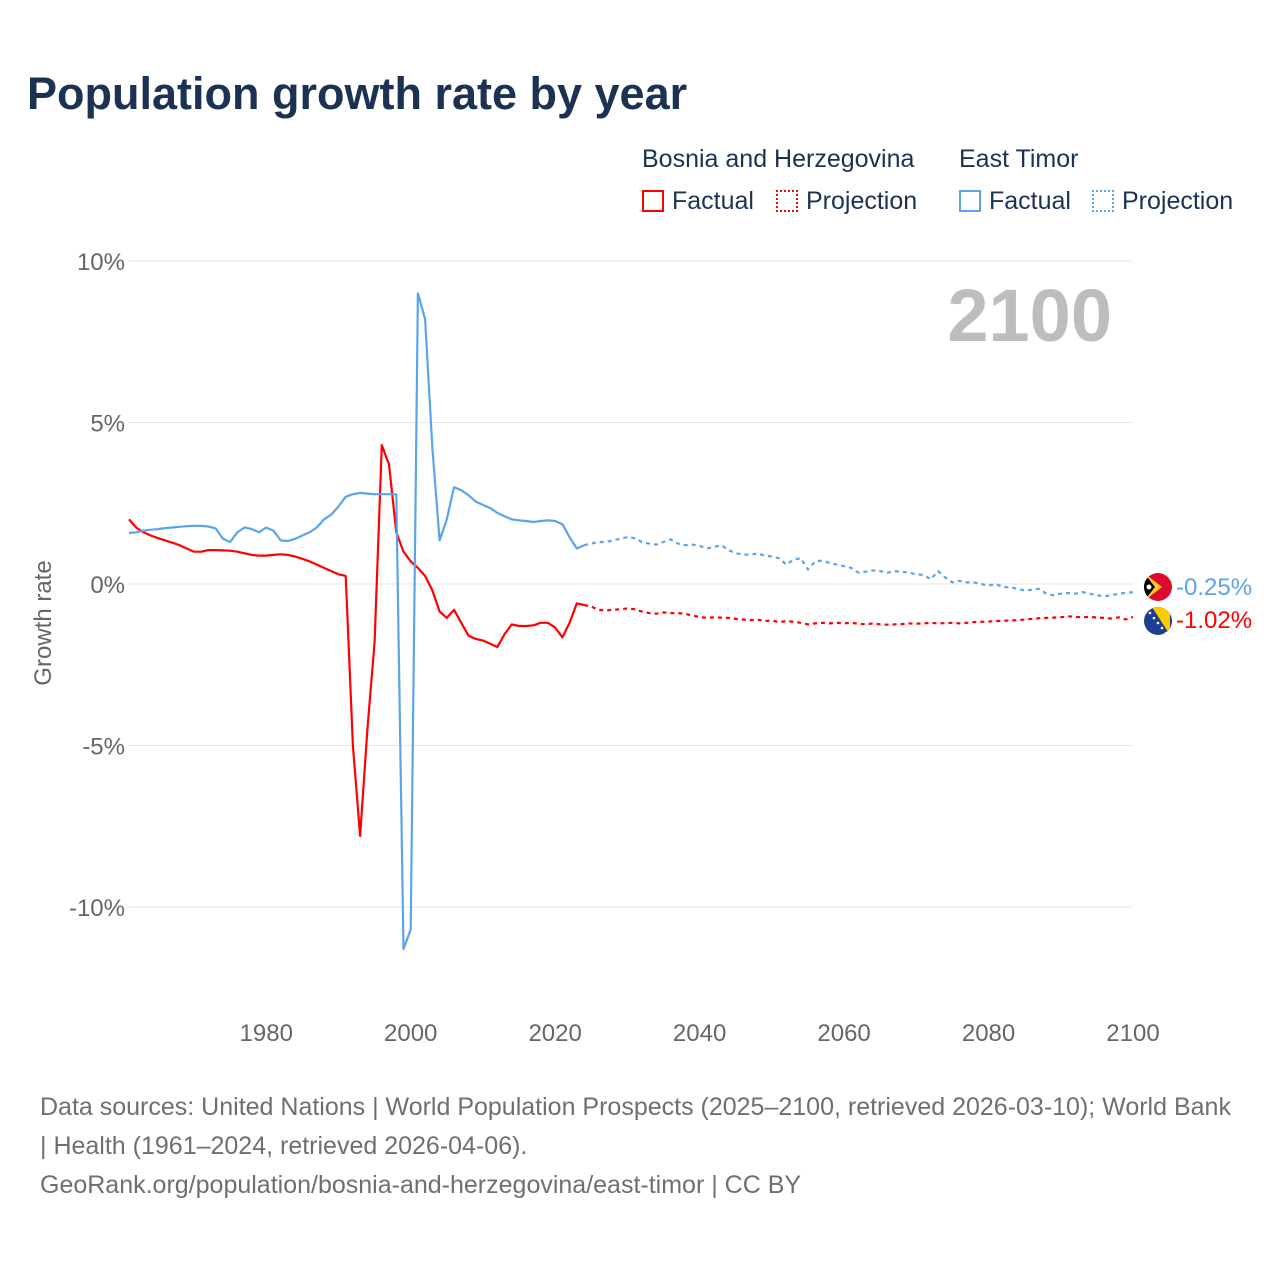  Describe the element at coordinates (988, 1033) in the screenshot. I see `x-tick-label: 2080` at that location.